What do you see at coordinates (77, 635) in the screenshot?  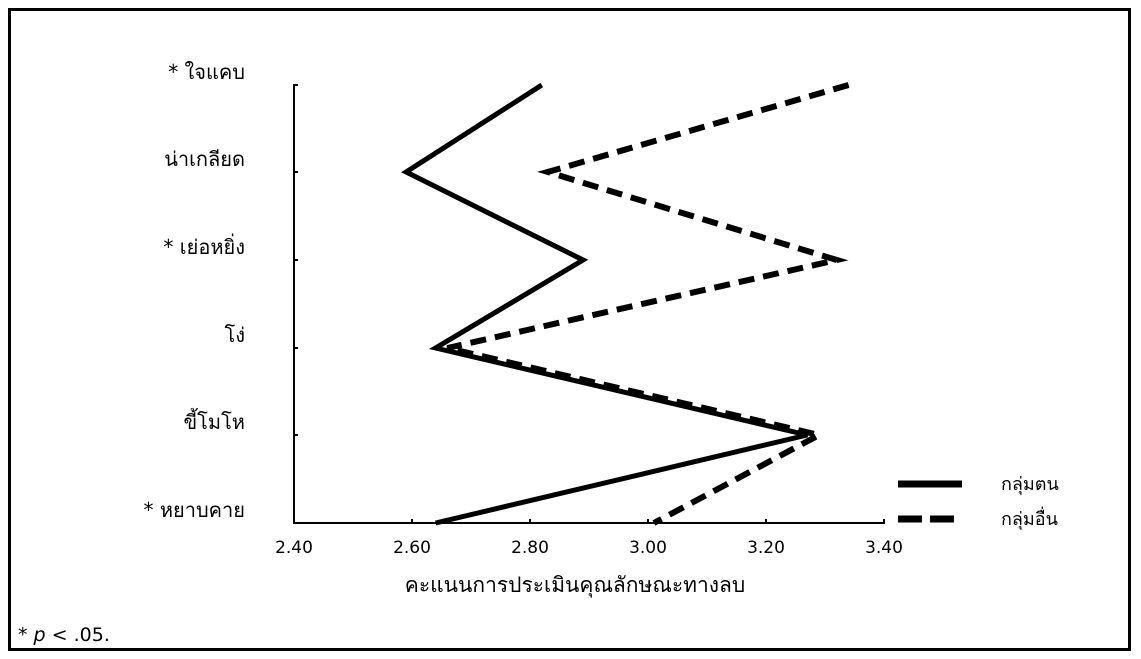 I see `footnote-suffix: < .05.` at bounding box center [77, 635].